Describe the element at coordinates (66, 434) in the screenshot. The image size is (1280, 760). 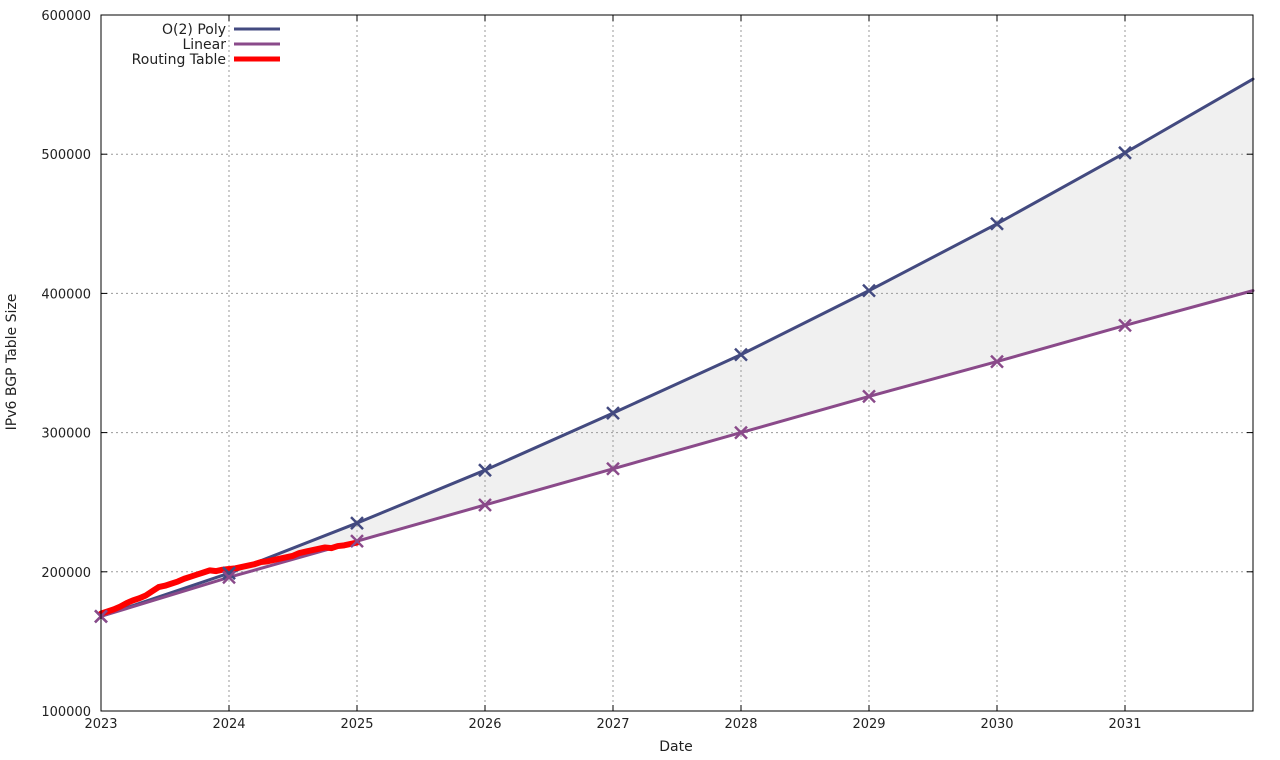
I see `y-tick-label: 300000` at that location.